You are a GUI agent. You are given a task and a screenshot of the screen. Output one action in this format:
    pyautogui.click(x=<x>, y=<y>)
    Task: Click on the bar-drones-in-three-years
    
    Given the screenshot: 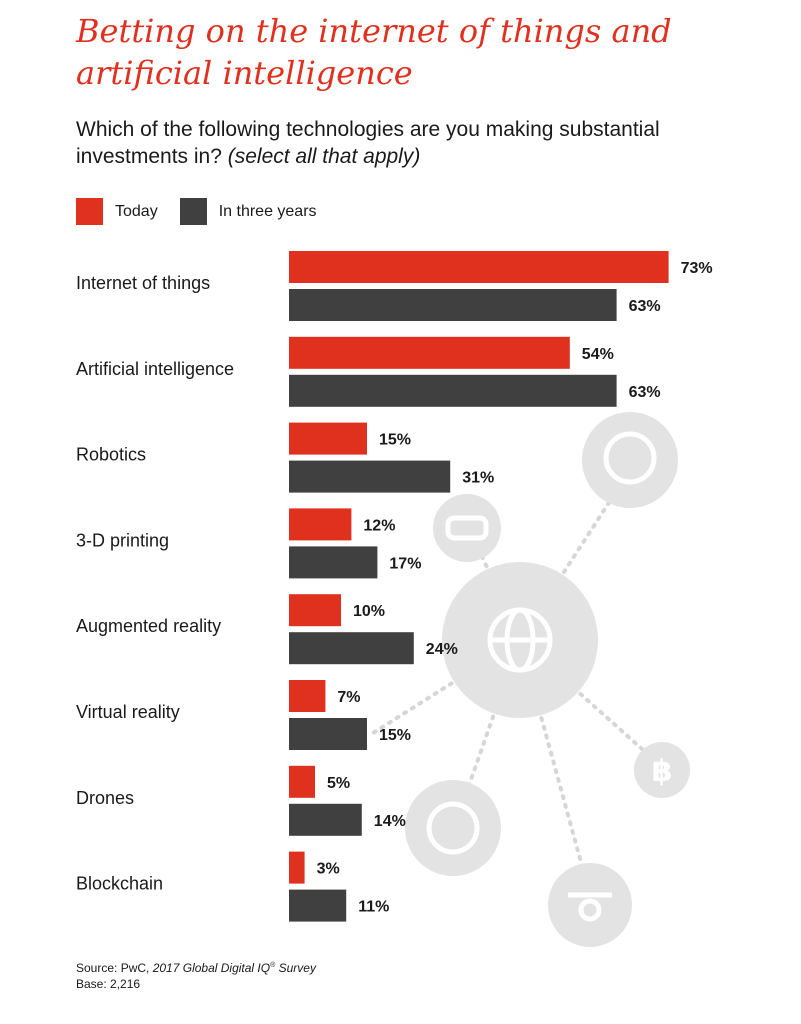 What is the action you would take?
    pyautogui.click(x=325, y=819)
    